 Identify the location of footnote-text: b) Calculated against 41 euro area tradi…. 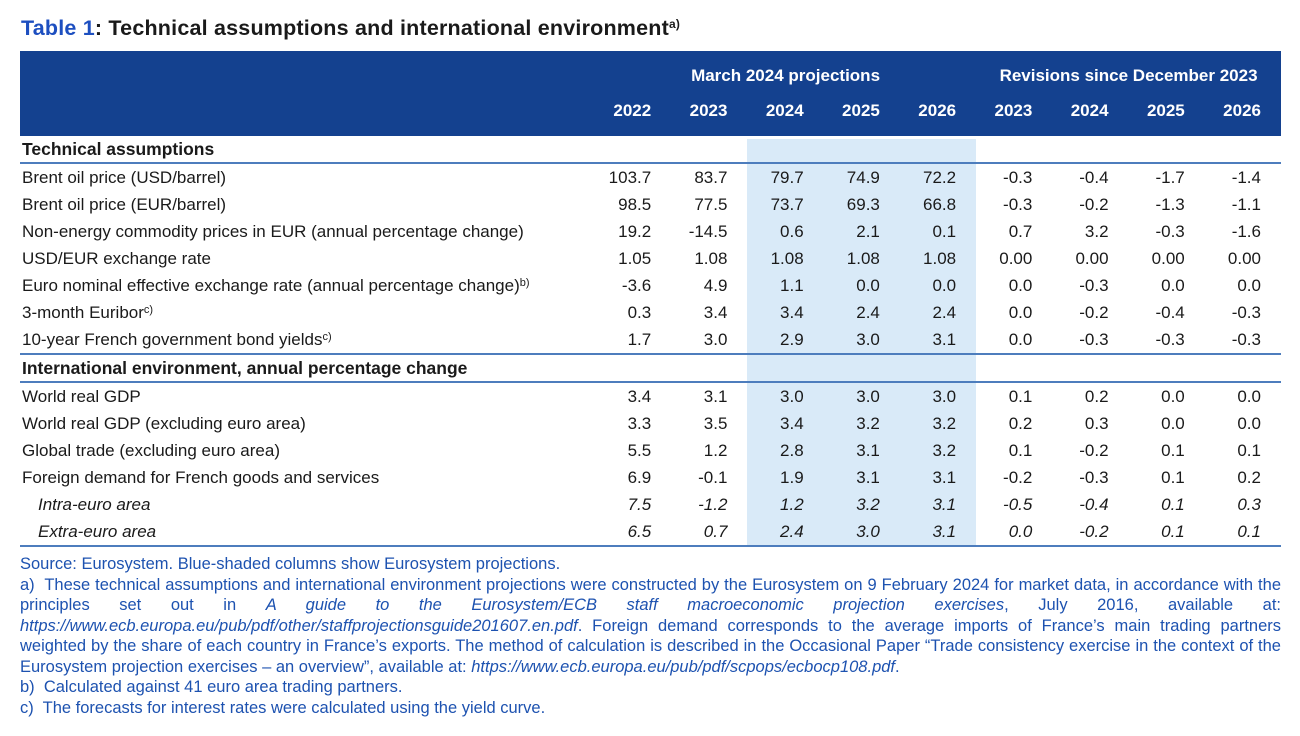
(211, 687).